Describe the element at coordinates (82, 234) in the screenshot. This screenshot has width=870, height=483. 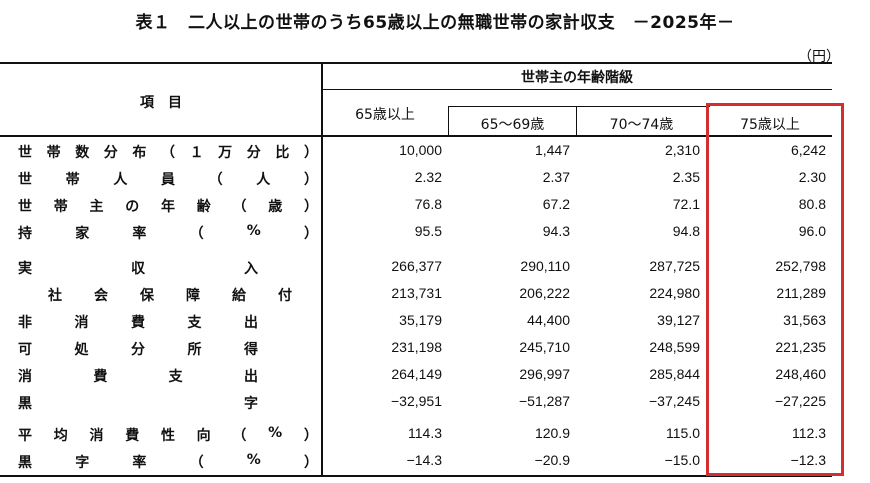
I see `row-label-char: 家` at that location.